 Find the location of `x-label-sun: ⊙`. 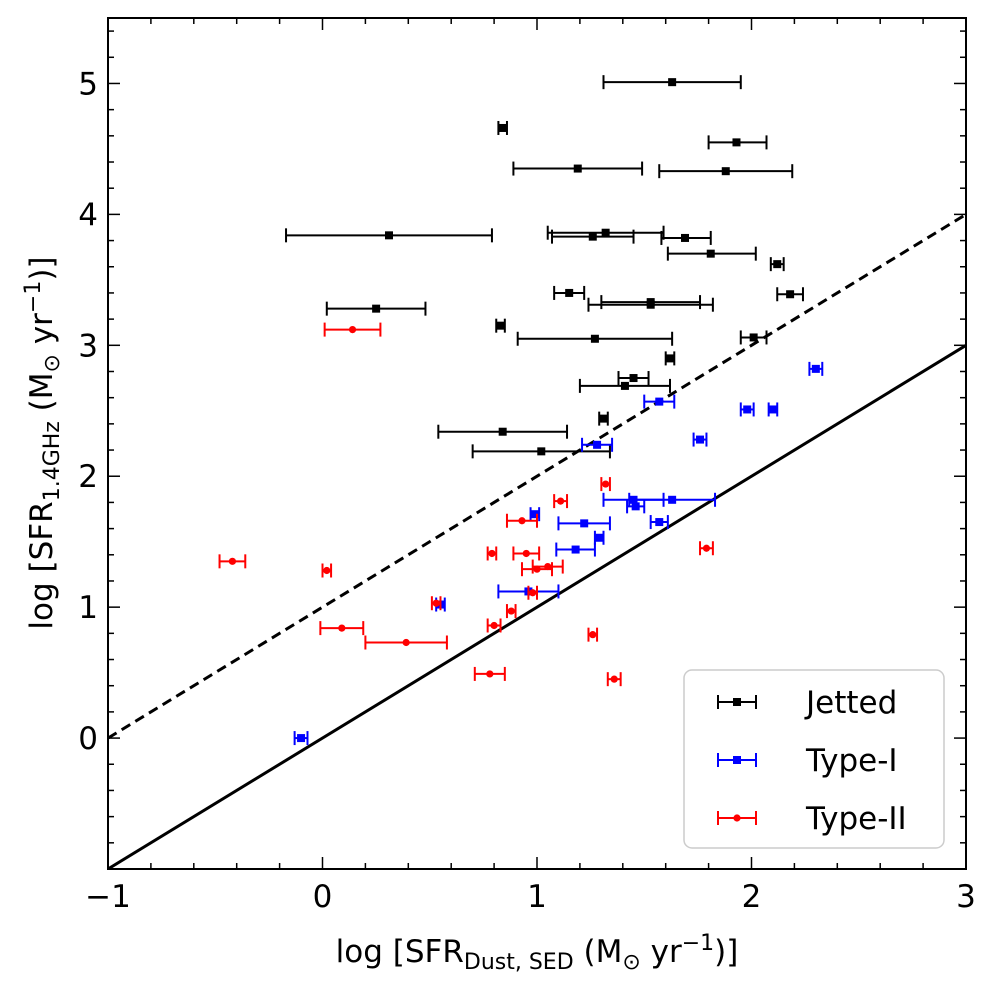

x-label-sun: ⊙ is located at coordinates (631, 962).